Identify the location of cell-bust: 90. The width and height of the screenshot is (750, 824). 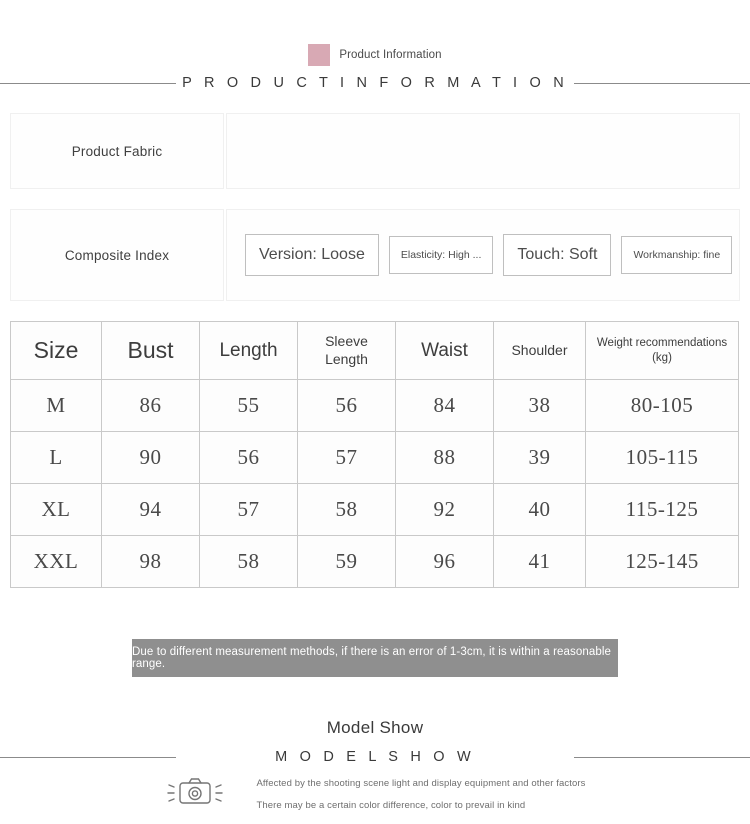
(150, 457).